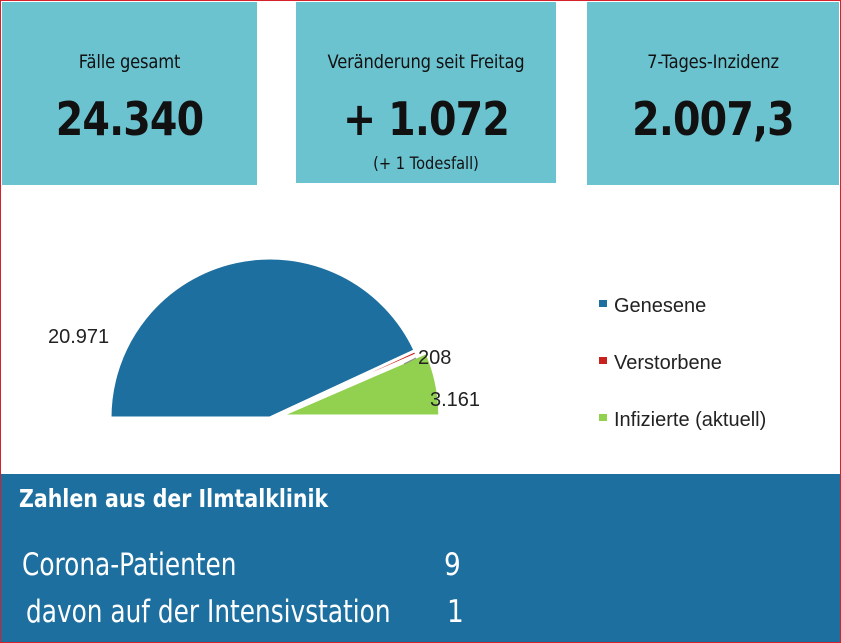  What do you see at coordinates (344, 384) in the screenshot?
I see `slice-verstorbene` at bounding box center [344, 384].